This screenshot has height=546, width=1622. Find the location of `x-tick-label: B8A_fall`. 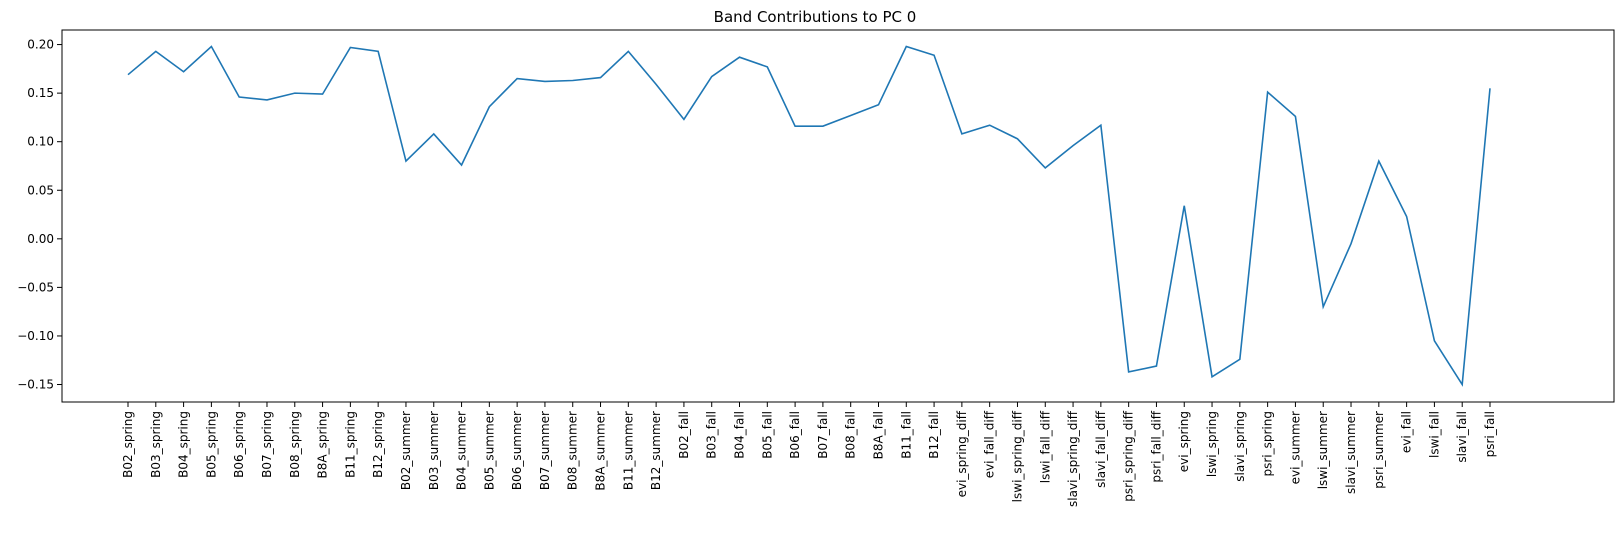

x-tick-label: B8A_fall is located at coordinates (878, 435).